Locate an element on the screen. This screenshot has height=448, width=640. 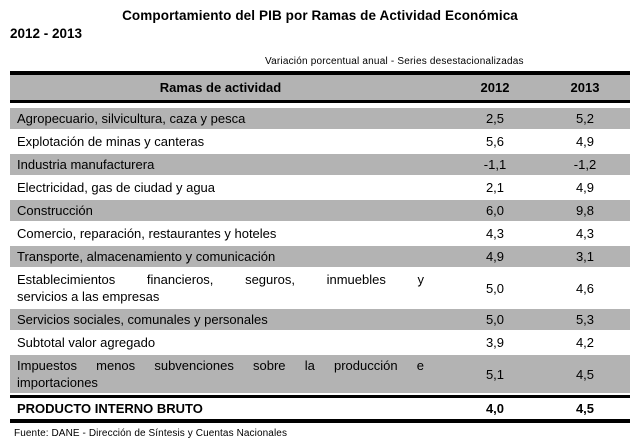
row-value-2012: 4,9 is located at coordinates (495, 256).